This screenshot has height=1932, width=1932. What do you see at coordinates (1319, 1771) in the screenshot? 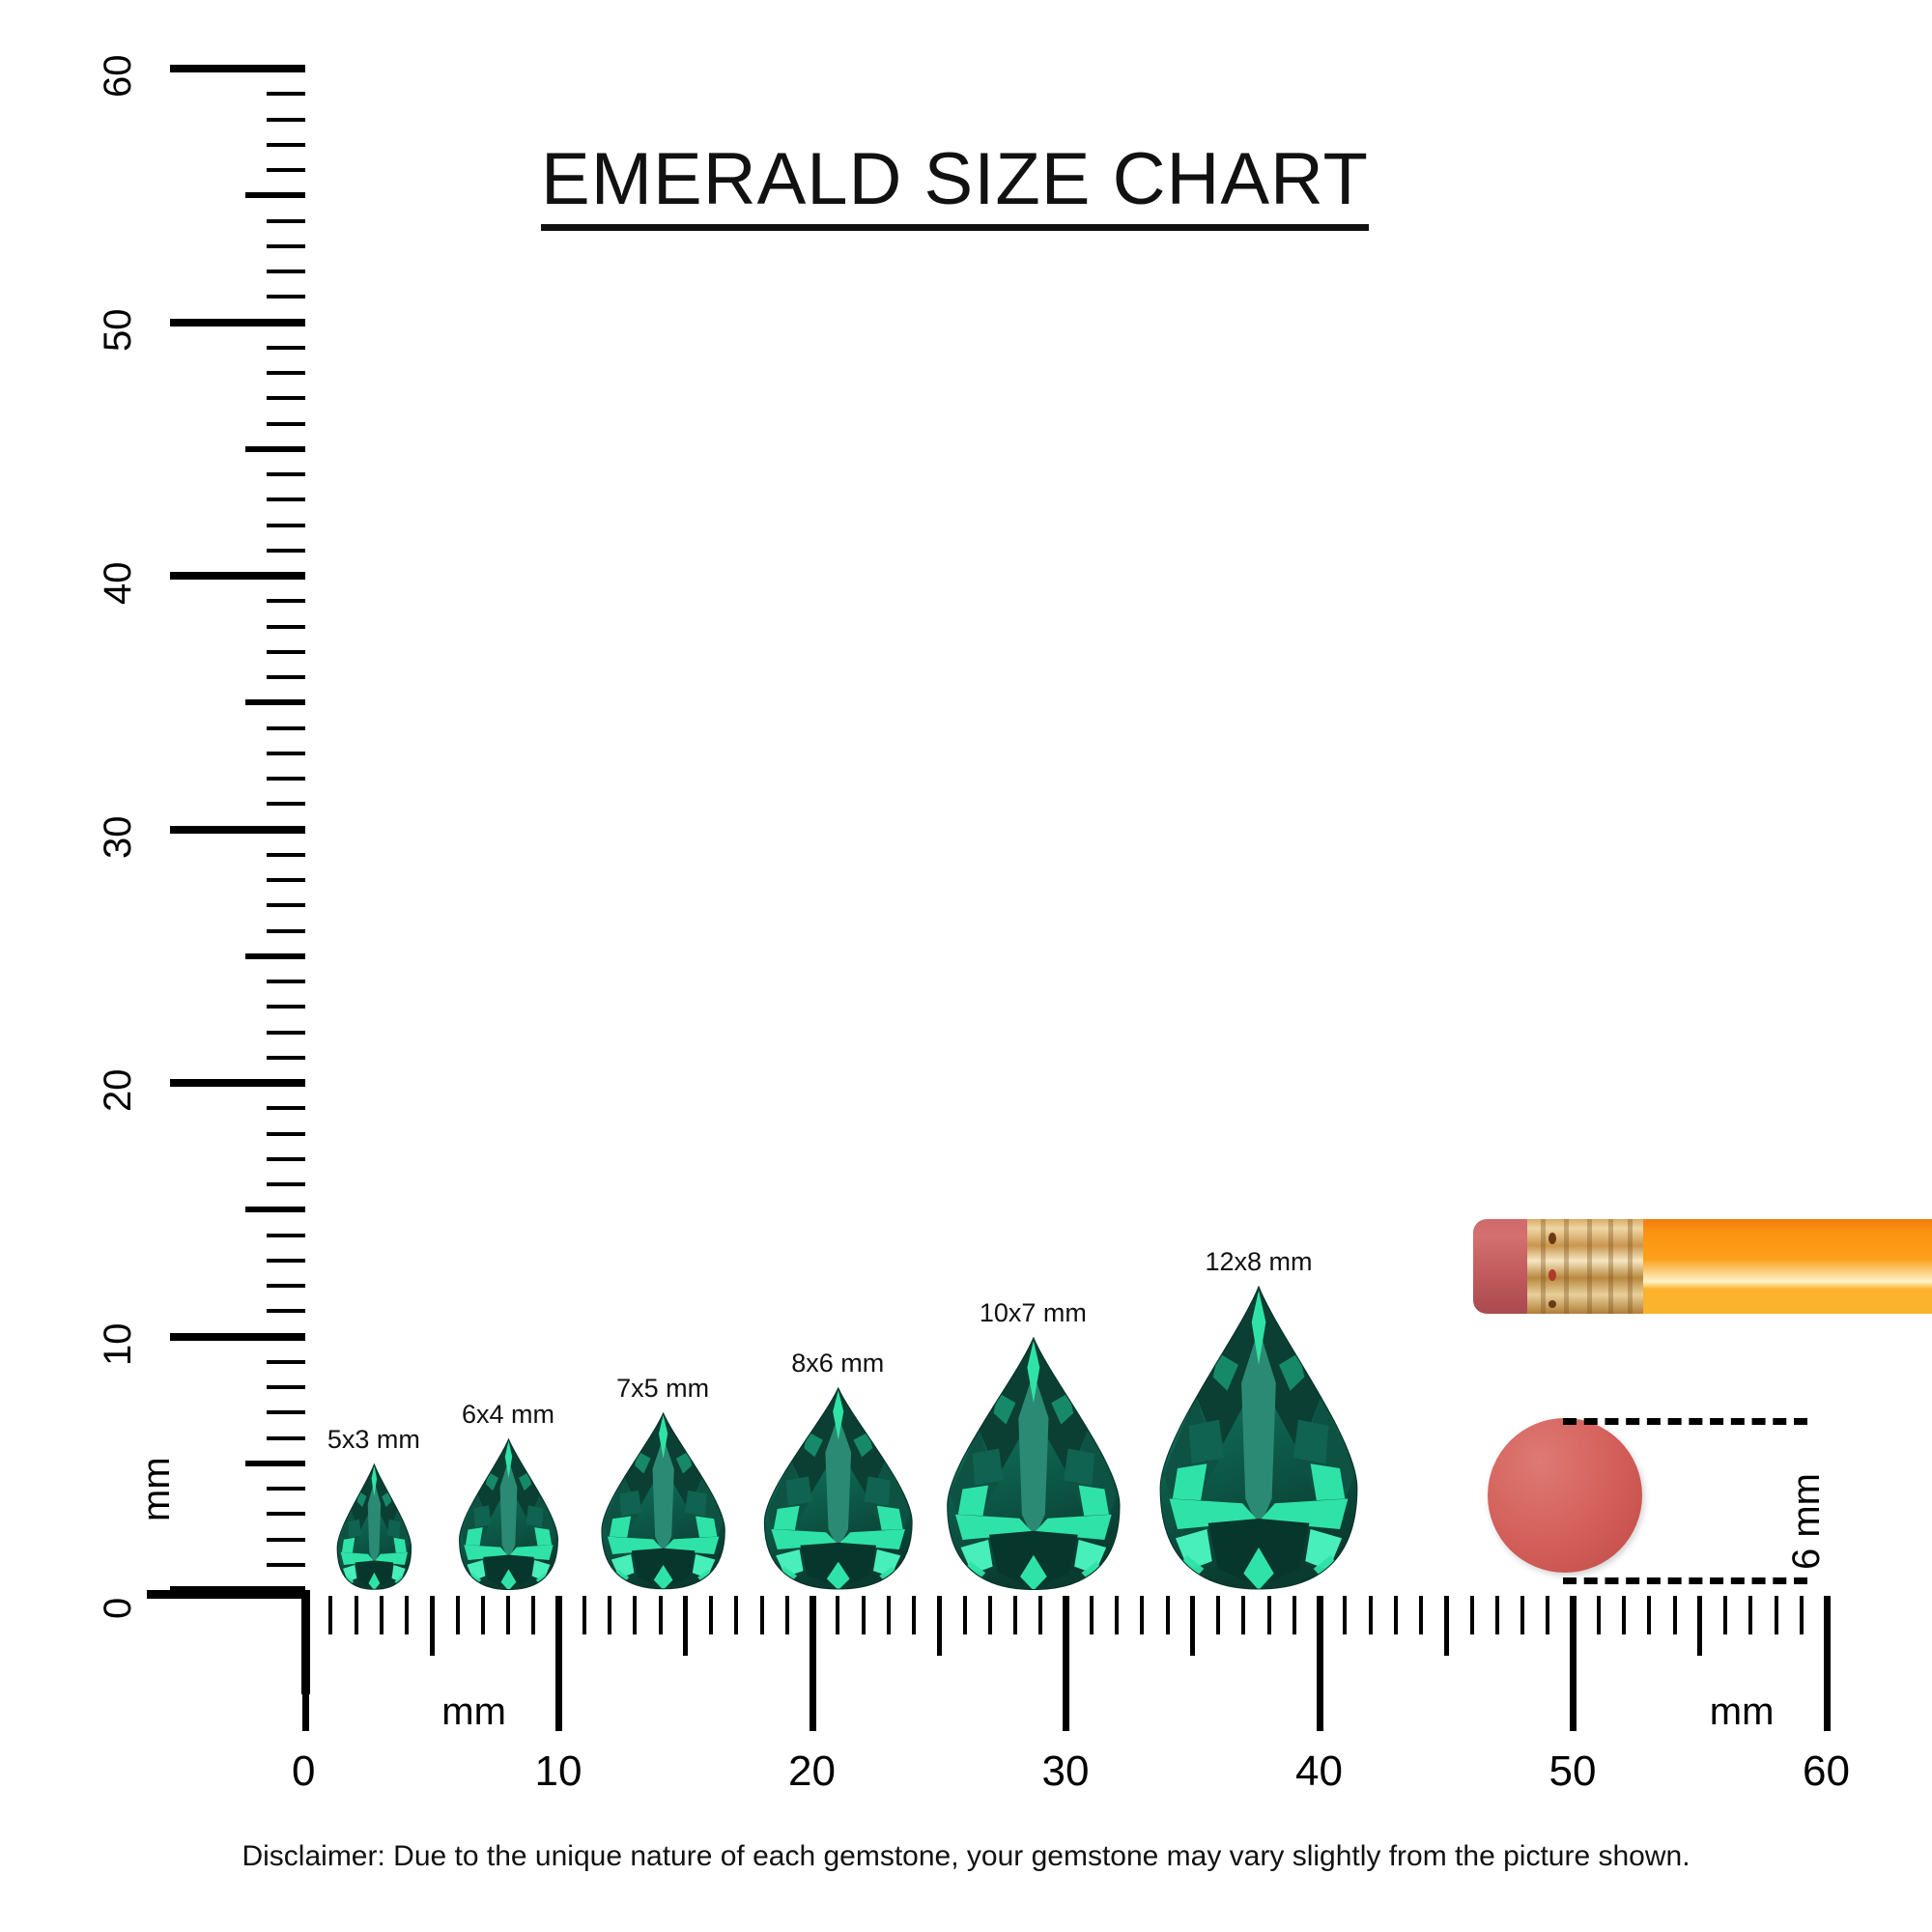
I see `hruler-label-40: 40` at bounding box center [1319, 1771].